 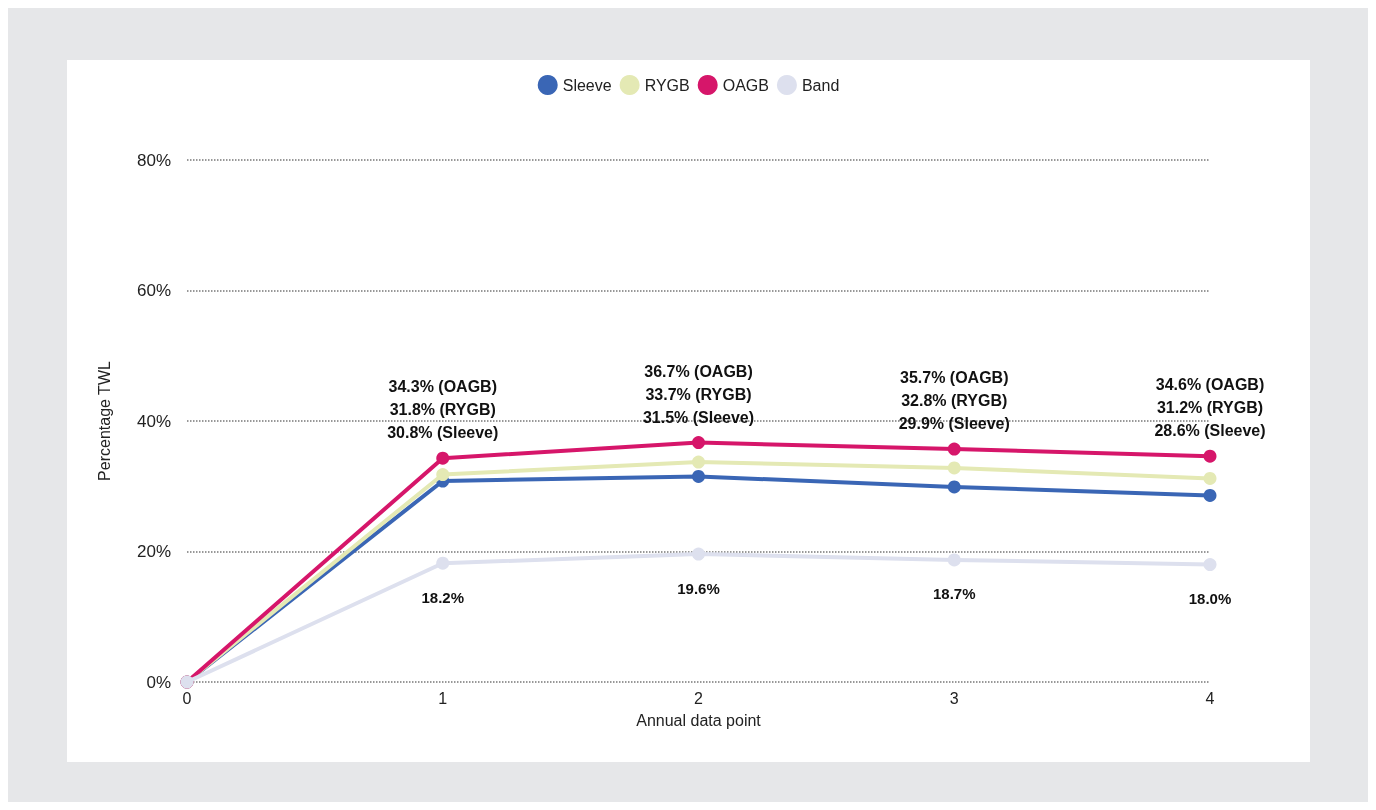 I want to click on data-label: 18.0%, so click(x=1210, y=599).